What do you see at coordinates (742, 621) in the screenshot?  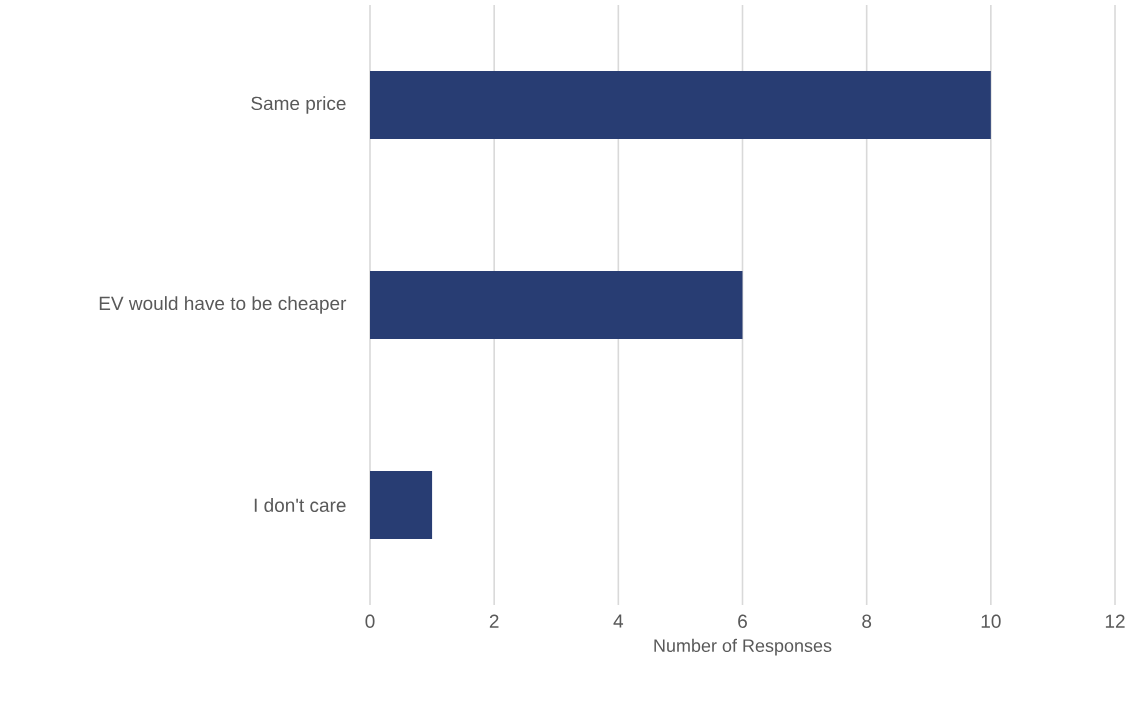 I see `x-tick-label: 6` at bounding box center [742, 621].